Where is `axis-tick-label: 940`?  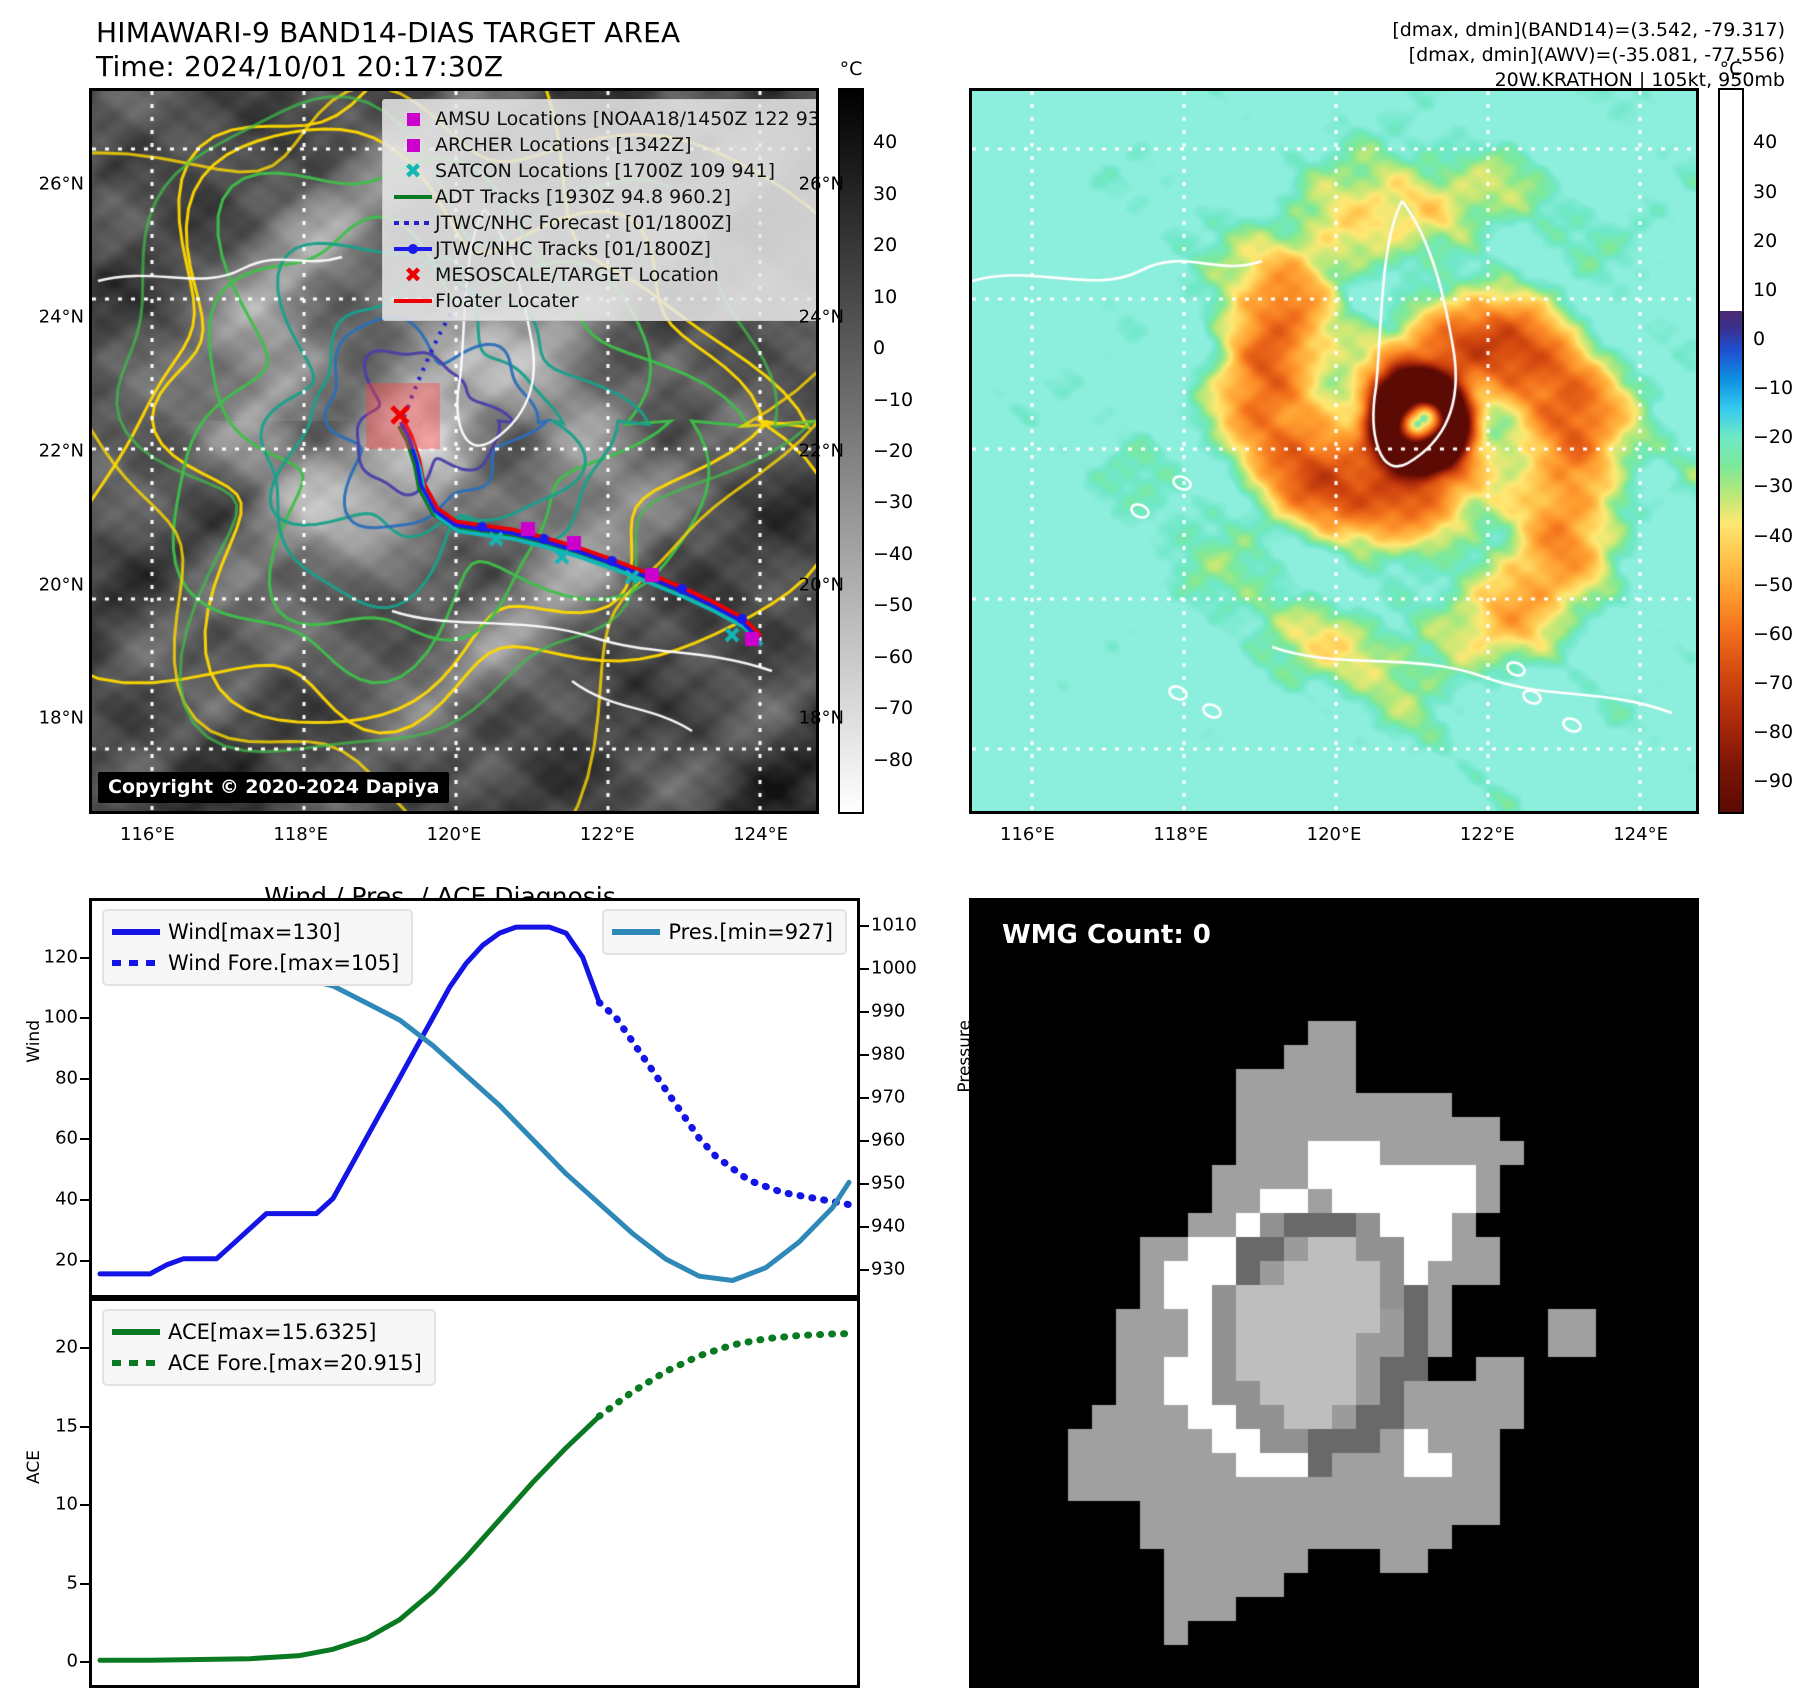 axis-tick-label: 940 is located at coordinates (888, 1226).